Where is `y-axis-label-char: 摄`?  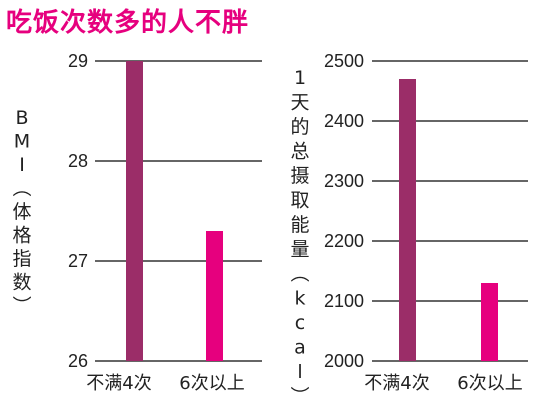 y-axis-label-char: 摄 is located at coordinates (299, 176).